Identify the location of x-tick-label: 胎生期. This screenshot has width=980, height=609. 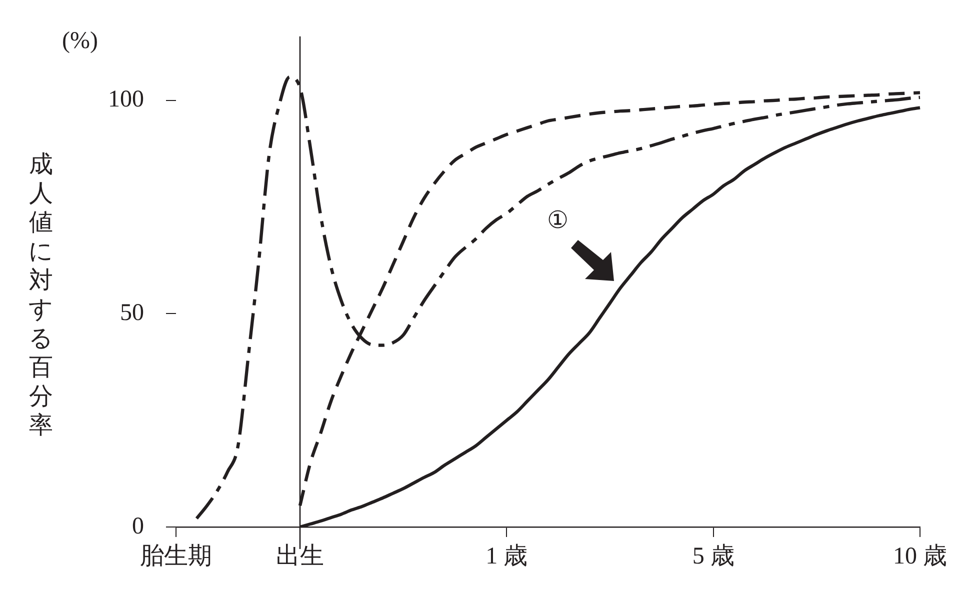
(176, 557).